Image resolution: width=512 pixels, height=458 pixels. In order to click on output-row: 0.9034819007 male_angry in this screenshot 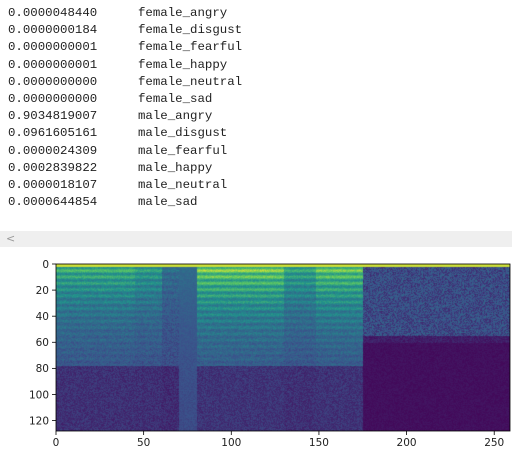, I will do `click(258, 116)`.